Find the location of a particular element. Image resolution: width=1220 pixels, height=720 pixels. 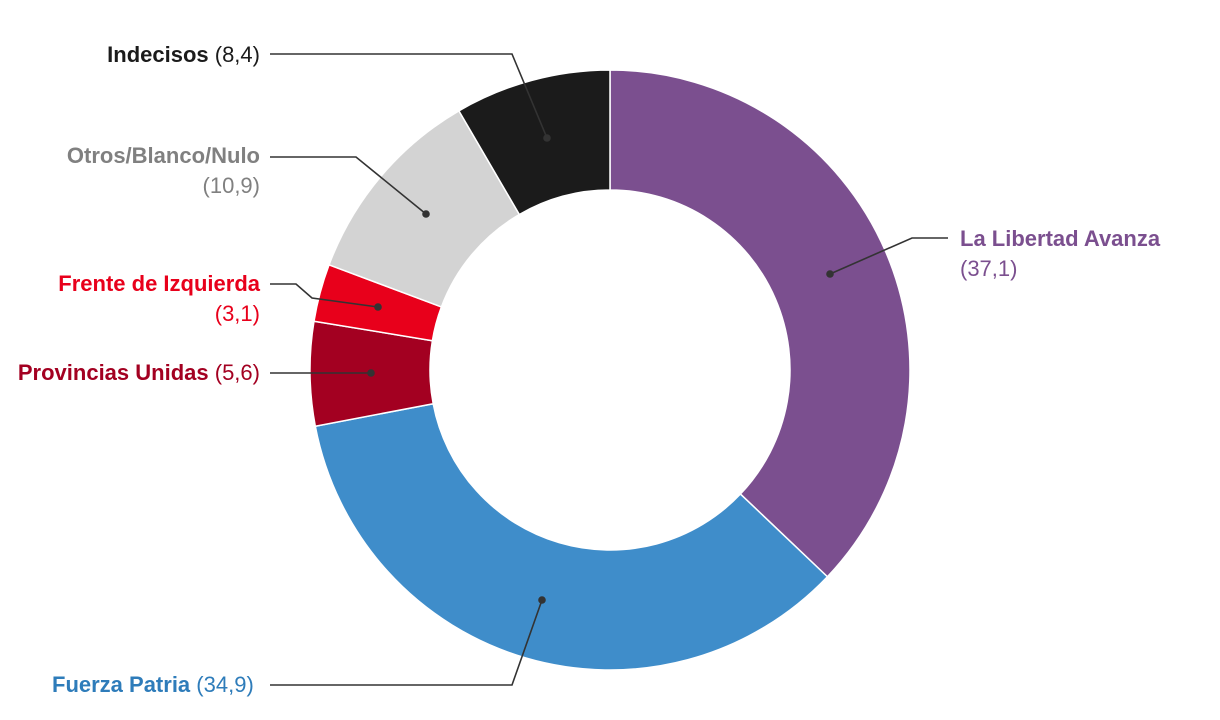

label-name: Fuerza Patria is located at coordinates (121, 684).